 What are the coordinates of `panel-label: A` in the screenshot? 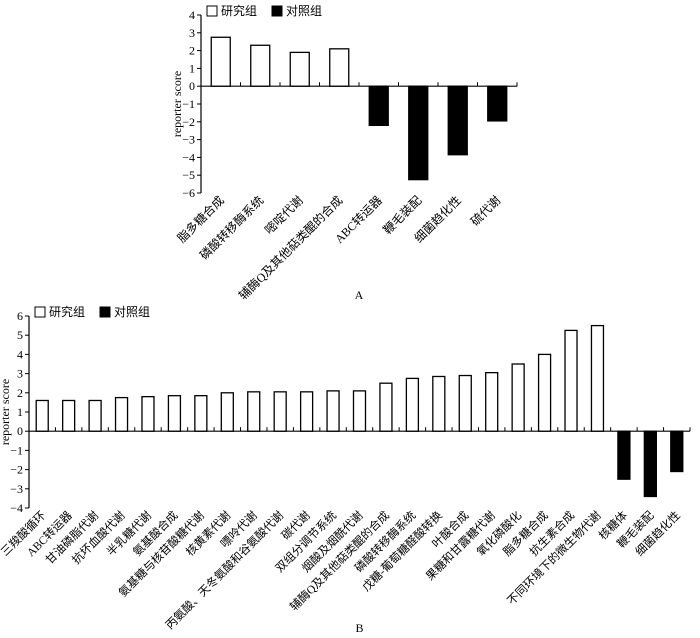 It's located at (359, 295).